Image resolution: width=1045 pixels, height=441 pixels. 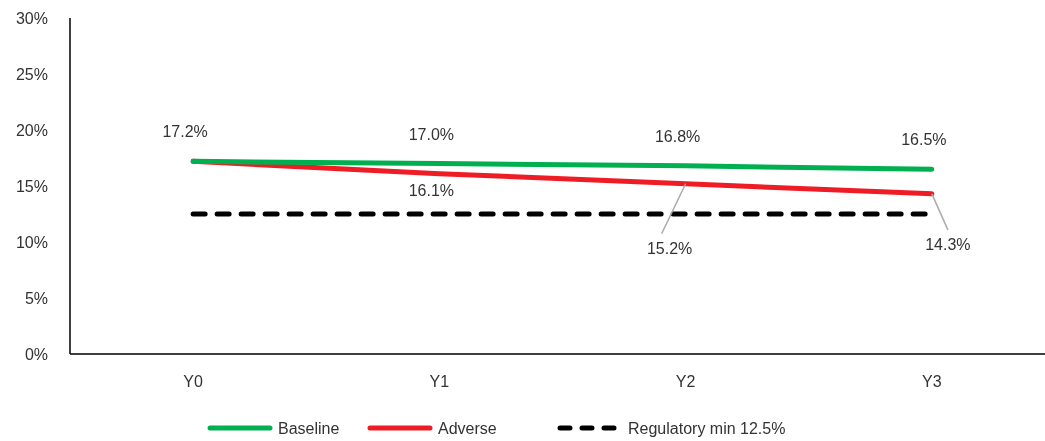 What do you see at coordinates (431, 190) in the screenshot?
I see `data-label: 16.1%` at bounding box center [431, 190].